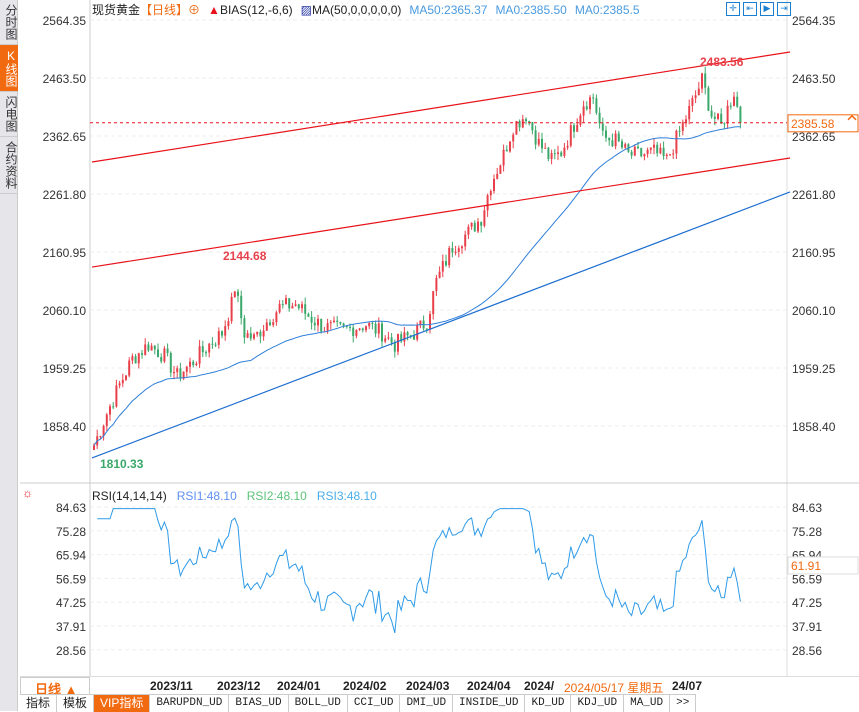 This screenshot has width=859, height=712. What do you see at coordinates (9, 22) in the screenshot?
I see `sidebar-item-0: 分时图` at bounding box center [9, 22].